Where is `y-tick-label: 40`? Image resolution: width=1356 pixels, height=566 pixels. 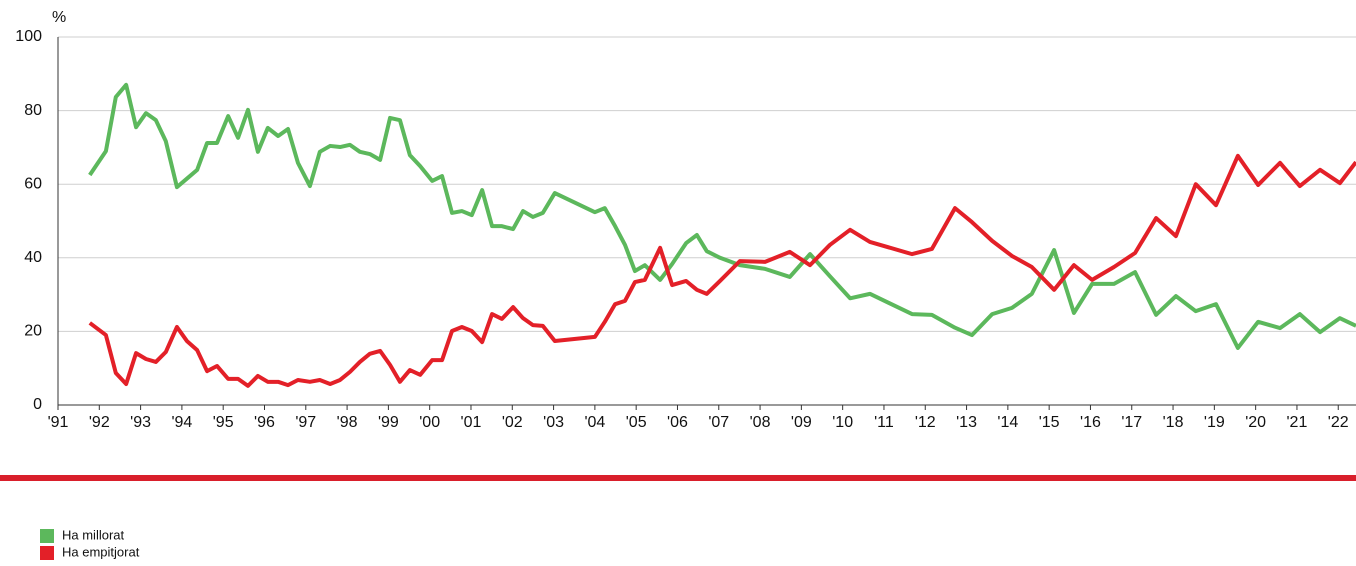
y-tick-label: 40 is located at coordinates (33, 257).